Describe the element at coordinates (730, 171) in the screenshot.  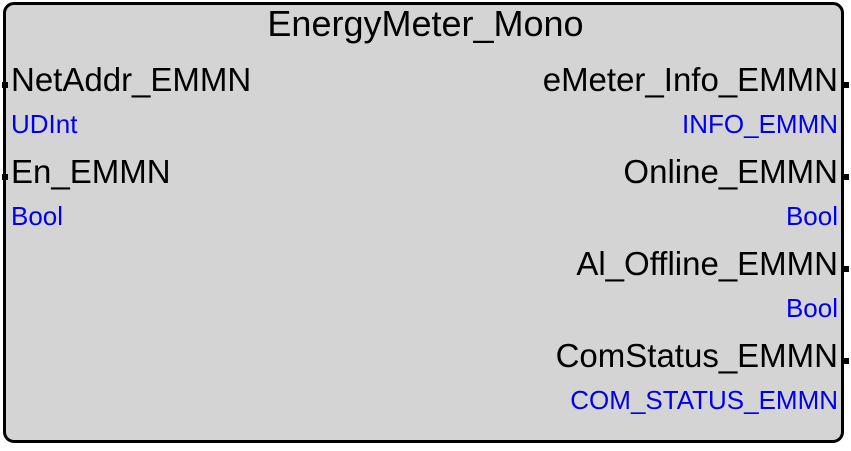
I see `output-pin-name: Online_EMMN` at that location.